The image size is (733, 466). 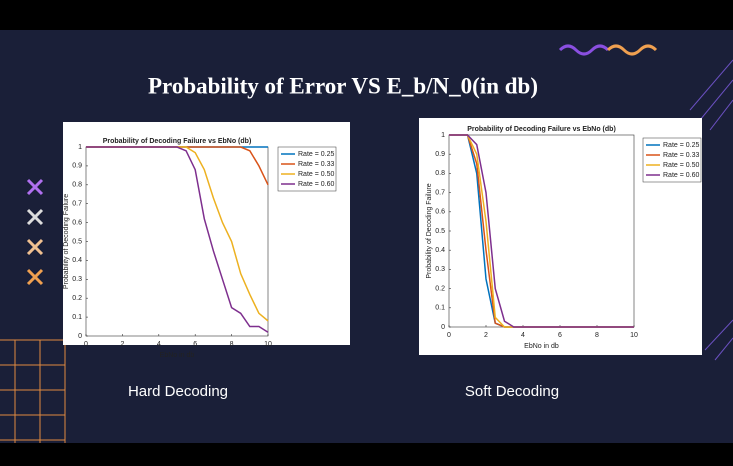 What do you see at coordinates (711, 210) in the screenshot?
I see `diagonal-decoration` at bounding box center [711, 210].